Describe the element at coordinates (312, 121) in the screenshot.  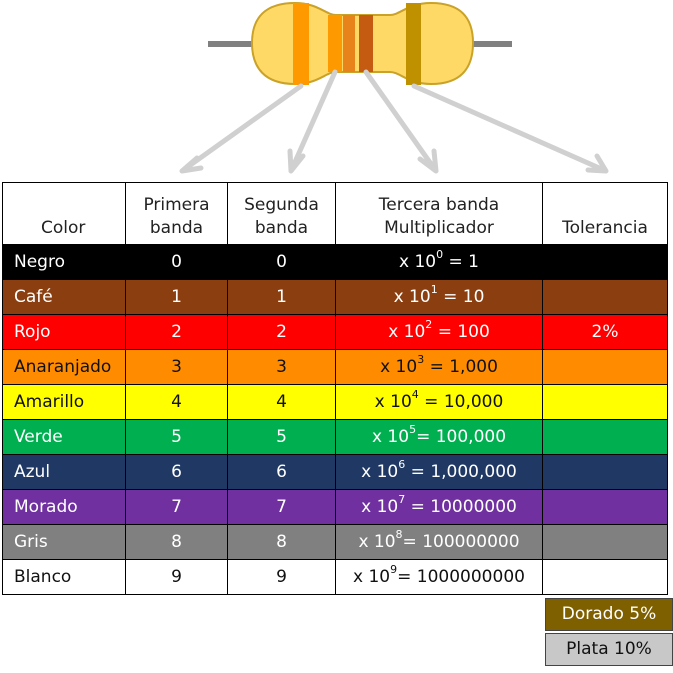
I see `arrow-second-band` at that location.